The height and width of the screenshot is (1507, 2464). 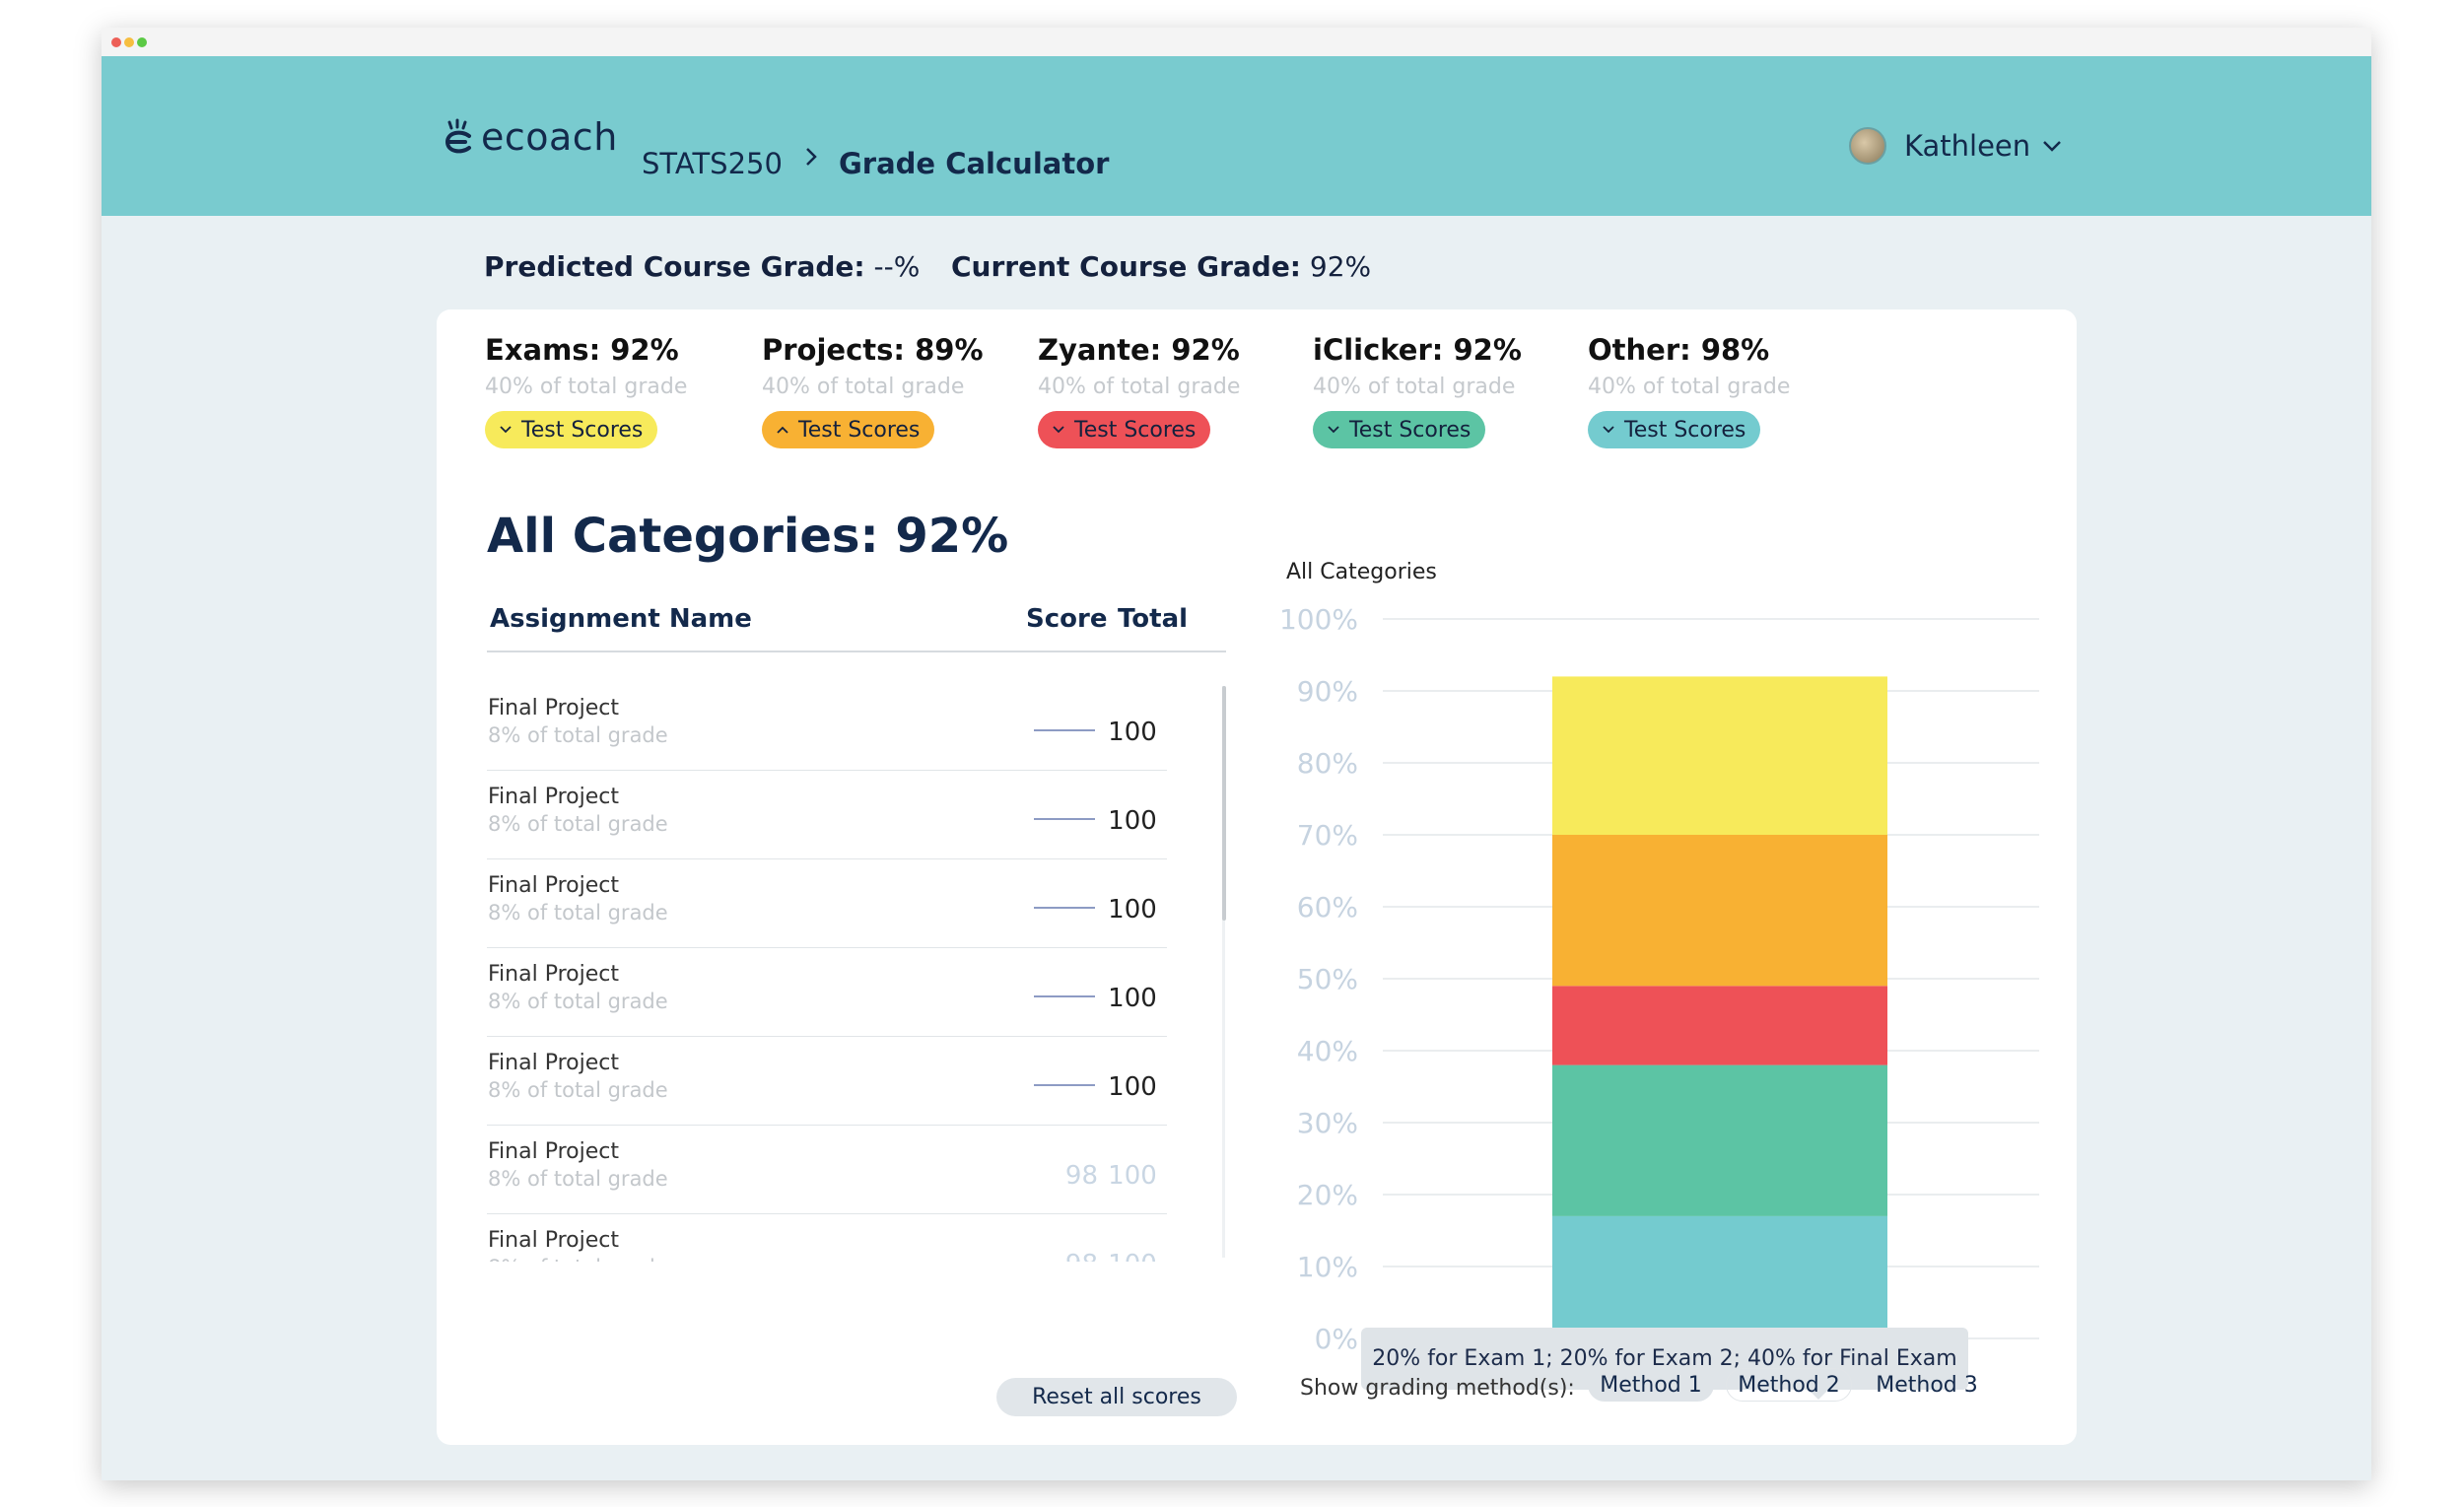 I want to click on y-tick-label: 0%, so click(x=1336, y=1339).